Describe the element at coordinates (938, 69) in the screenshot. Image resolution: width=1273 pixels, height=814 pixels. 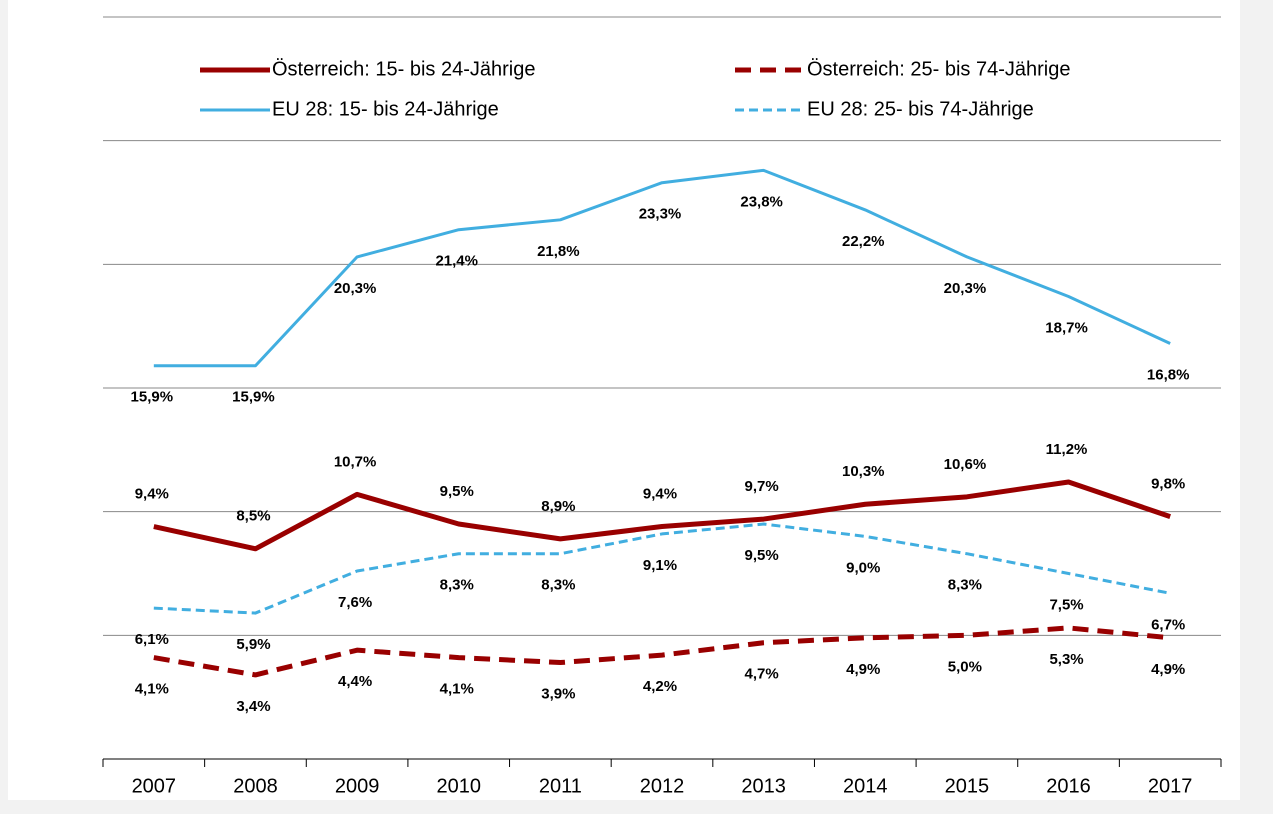
I see `legend-label: Österreich: 25- bis 74-Jährige` at that location.